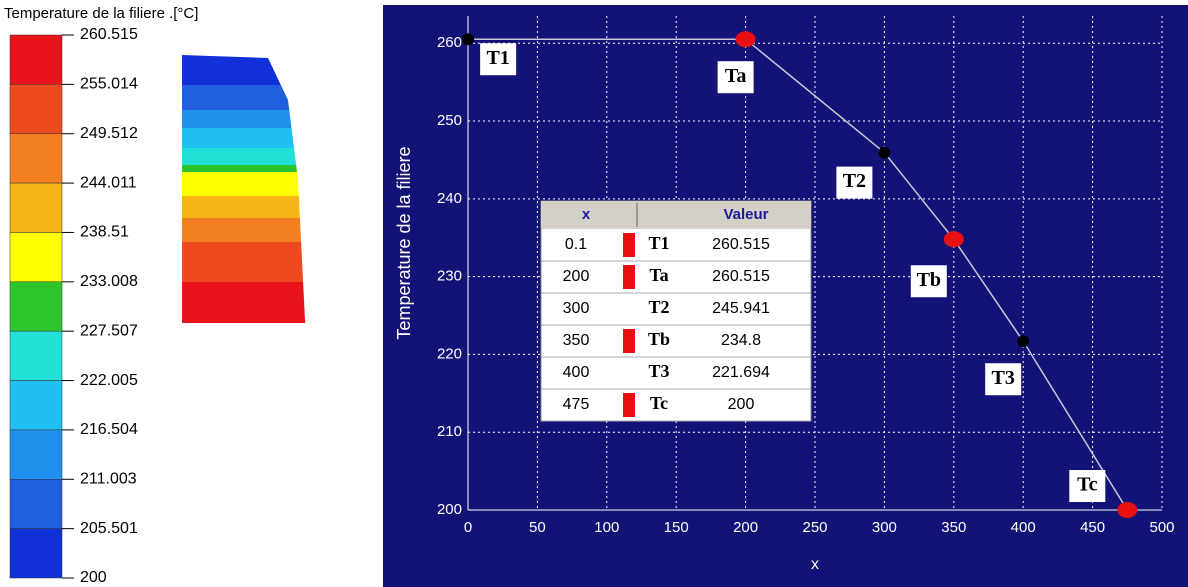 This screenshot has height=587, width=1188. What do you see at coordinates (1092, 527) in the screenshot?
I see `x-tick-label: 450` at bounding box center [1092, 527].